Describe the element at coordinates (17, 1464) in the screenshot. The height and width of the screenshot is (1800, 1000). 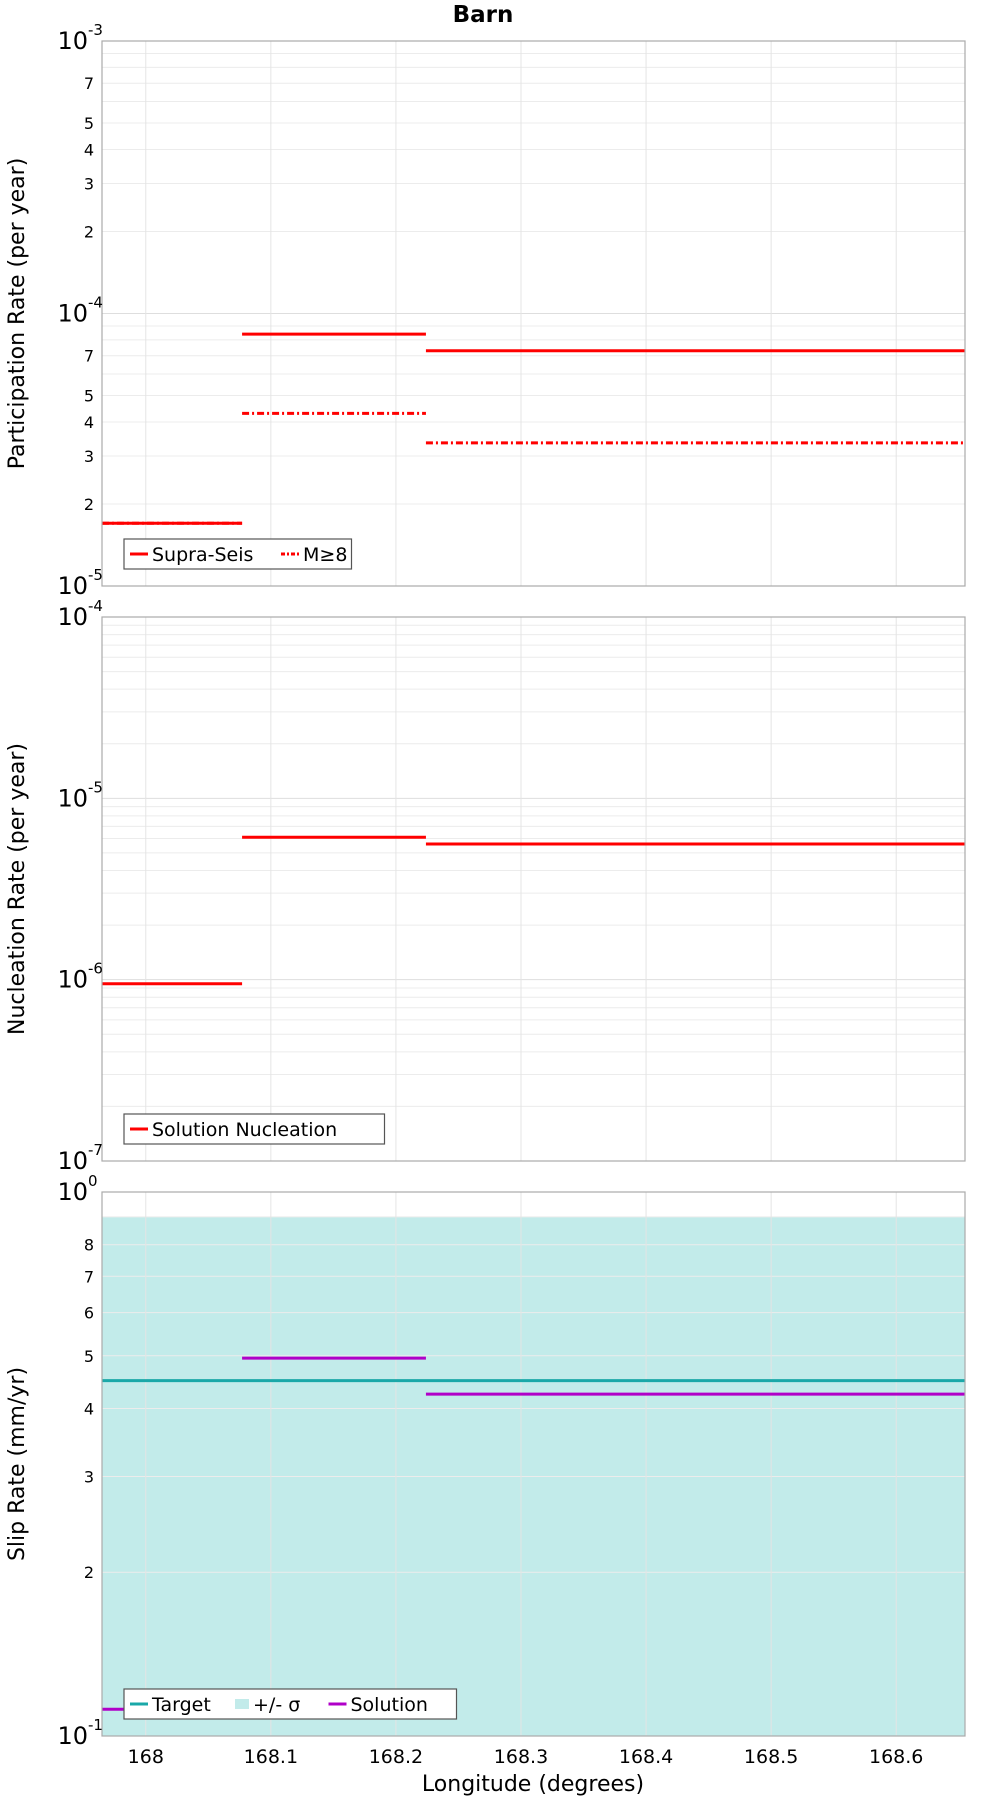
I see `y-axis-label: Slip Rate (mm/yr)` at that location.